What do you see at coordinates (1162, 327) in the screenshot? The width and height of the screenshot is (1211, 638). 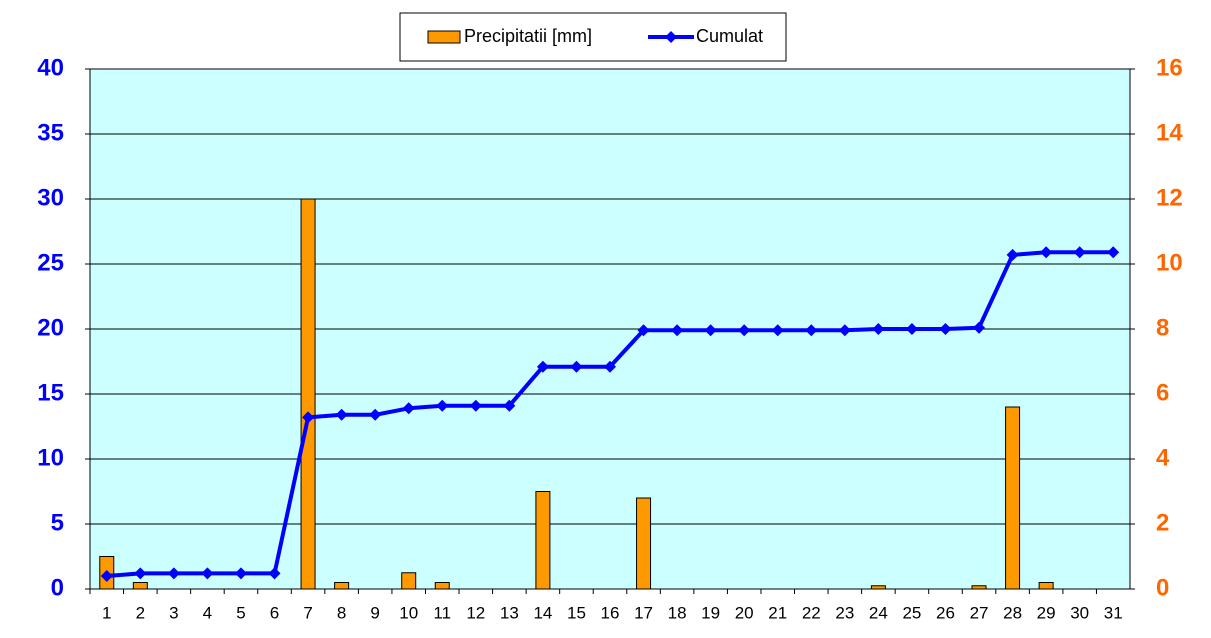 I see `y2-tick-label: 8` at bounding box center [1162, 327].